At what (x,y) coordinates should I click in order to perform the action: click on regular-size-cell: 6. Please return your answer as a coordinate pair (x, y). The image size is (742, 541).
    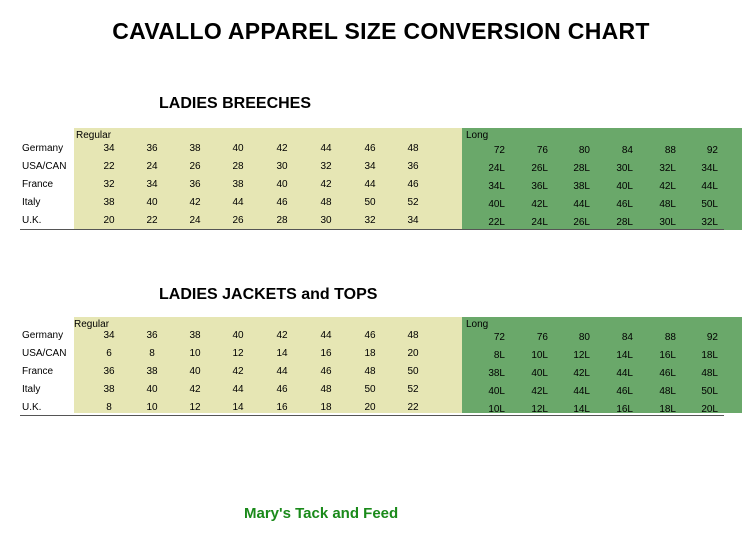
    Looking at the image, I should click on (109, 353).